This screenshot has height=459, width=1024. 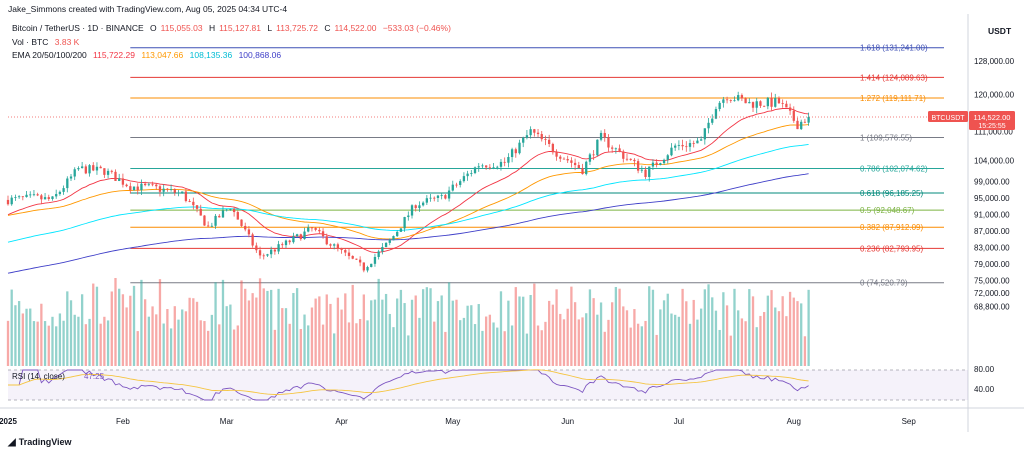 I want to click on volume-value: 3.83 K, so click(x=67, y=42).